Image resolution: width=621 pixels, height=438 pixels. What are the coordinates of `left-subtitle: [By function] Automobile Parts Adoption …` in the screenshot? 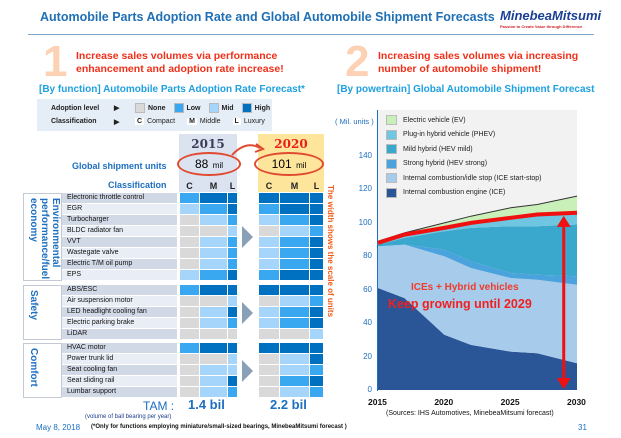 It's located at (172, 89).